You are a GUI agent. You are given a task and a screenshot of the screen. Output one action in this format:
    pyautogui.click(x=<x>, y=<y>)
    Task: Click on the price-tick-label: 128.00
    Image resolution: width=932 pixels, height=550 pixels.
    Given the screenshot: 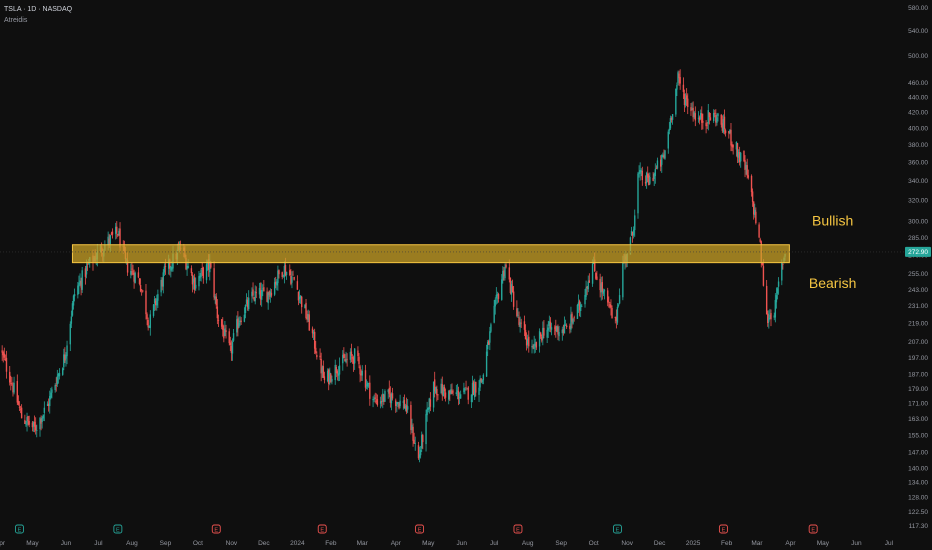 What is the action you would take?
    pyautogui.click(x=918, y=498)
    